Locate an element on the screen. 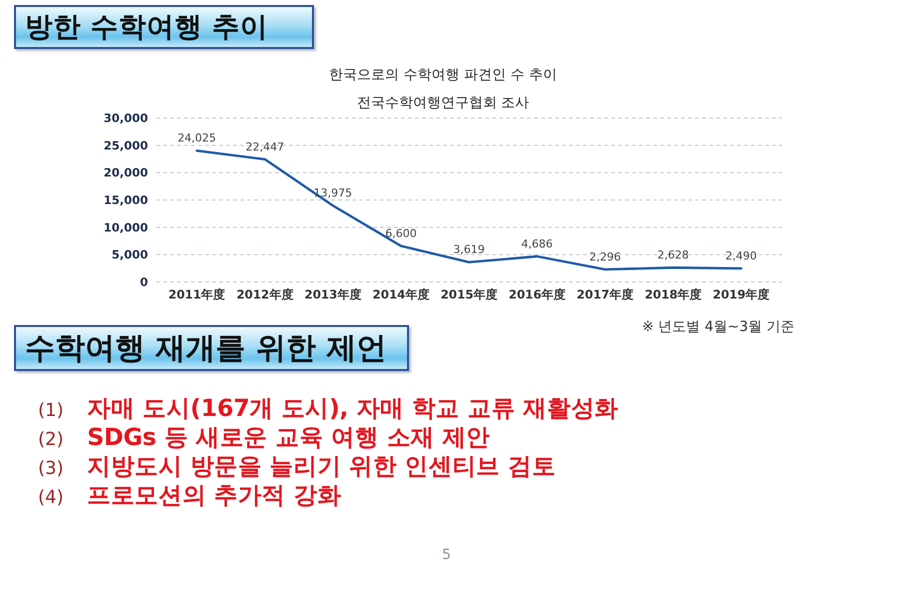 This screenshot has height=593, width=900. x-tick-label: 2014年度 is located at coordinates (401, 294).